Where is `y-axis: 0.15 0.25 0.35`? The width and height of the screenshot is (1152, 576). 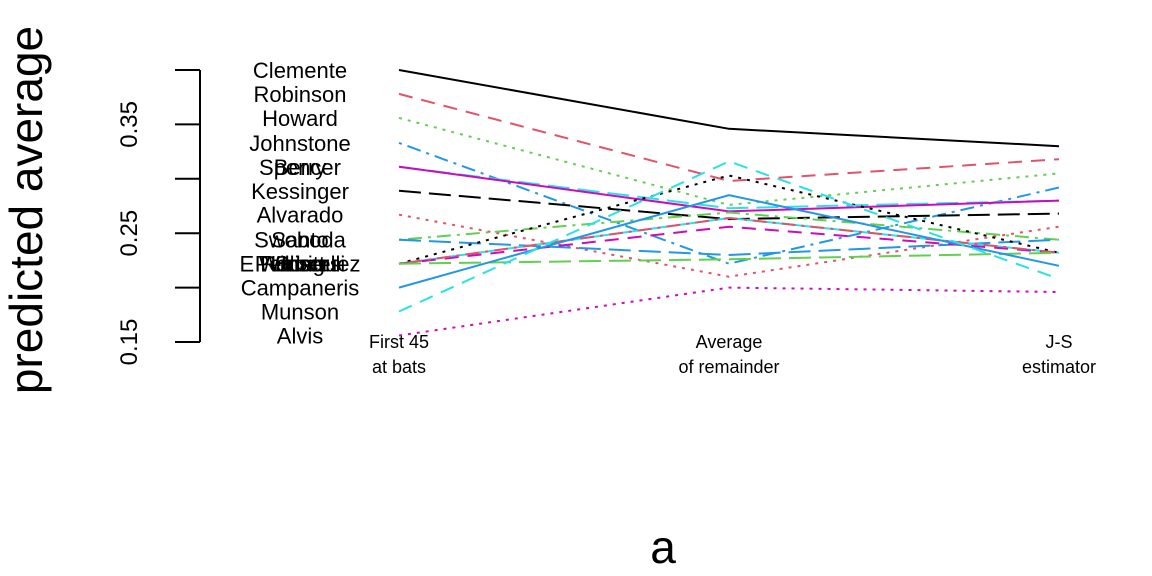 y-axis: 0.15 0.25 0.35 is located at coordinates (158, 217).